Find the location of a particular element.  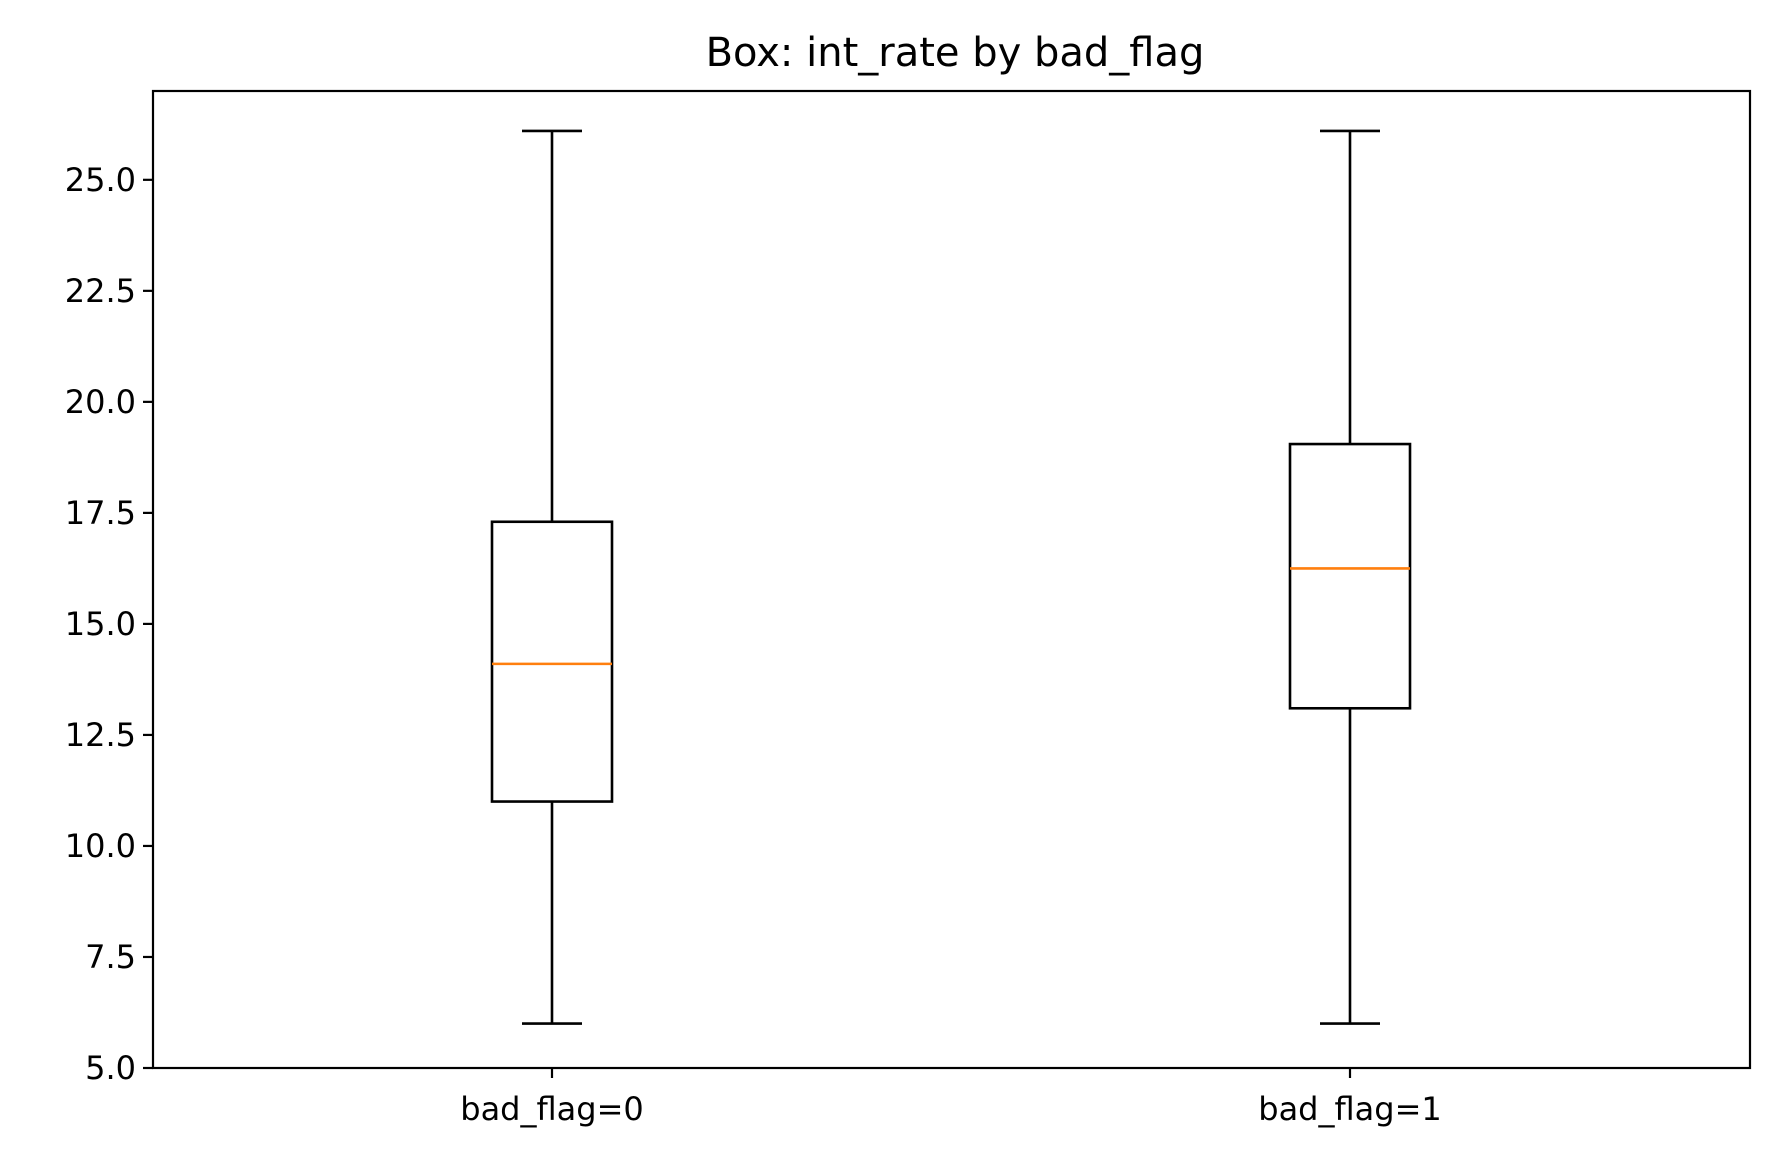

chart-title: Box: int_rate by bad_flag is located at coordinates (955, 53).